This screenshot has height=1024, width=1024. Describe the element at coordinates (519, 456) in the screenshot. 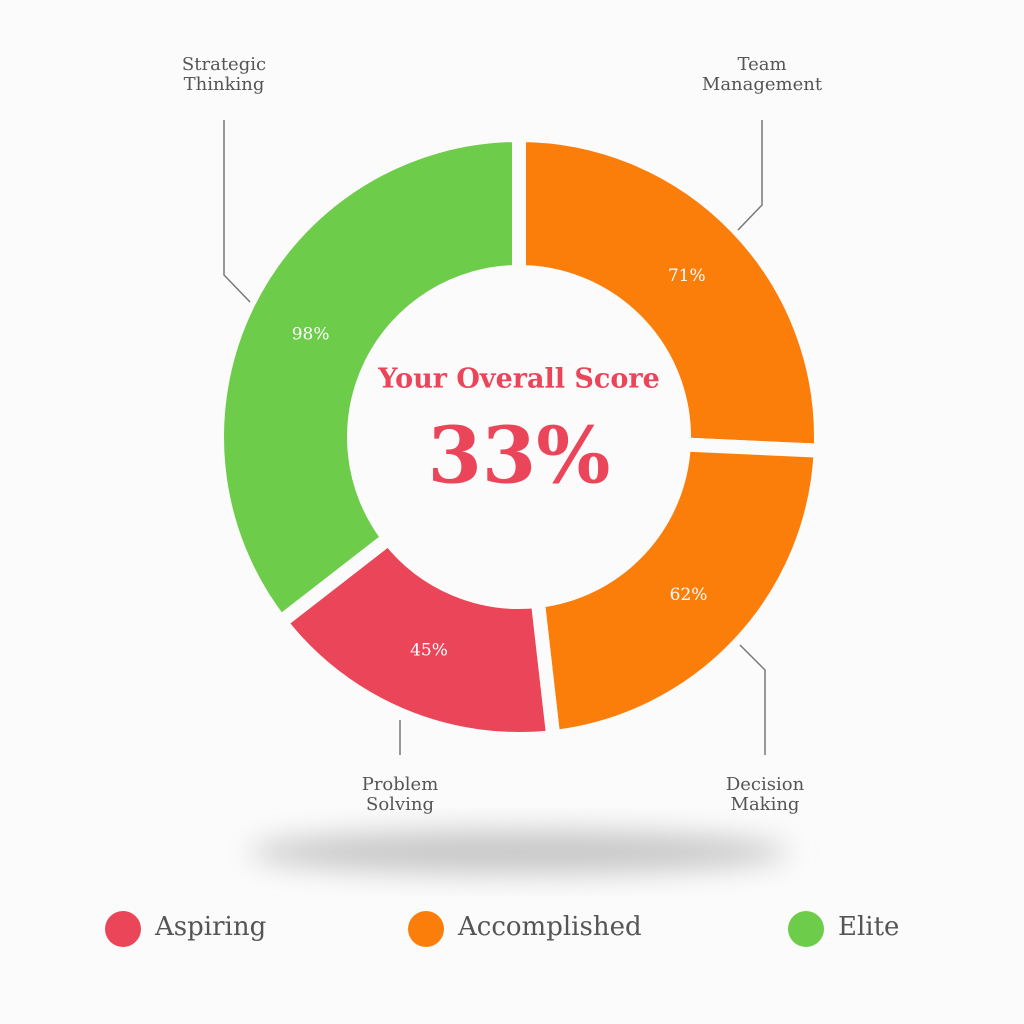

I see `center-score: 33%` at that location.